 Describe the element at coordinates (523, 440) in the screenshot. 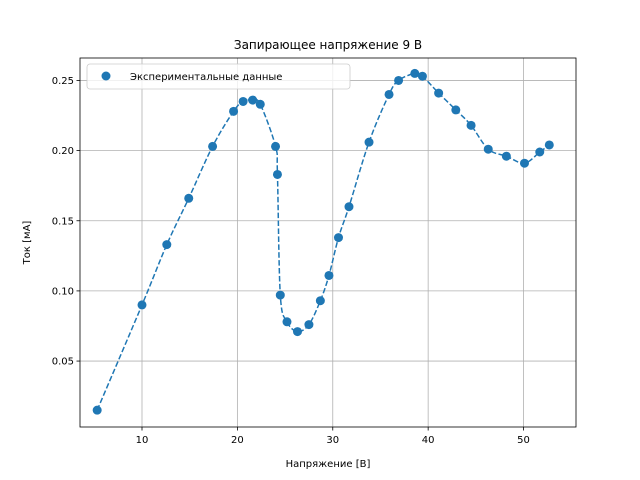

I see `x-tick-label: 50` at that location.